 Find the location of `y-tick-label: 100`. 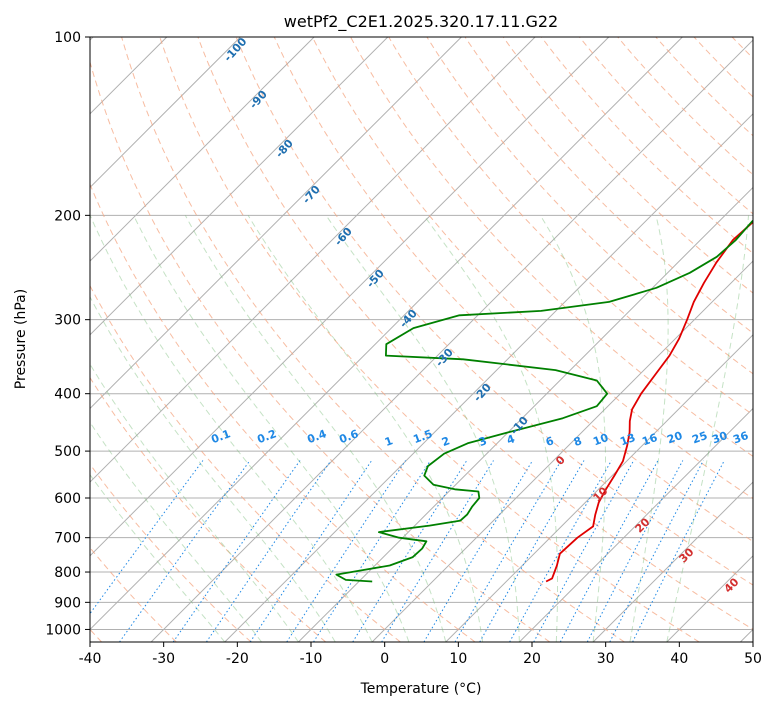

y-tick-label: 100 is located at coordinates (67, 38).